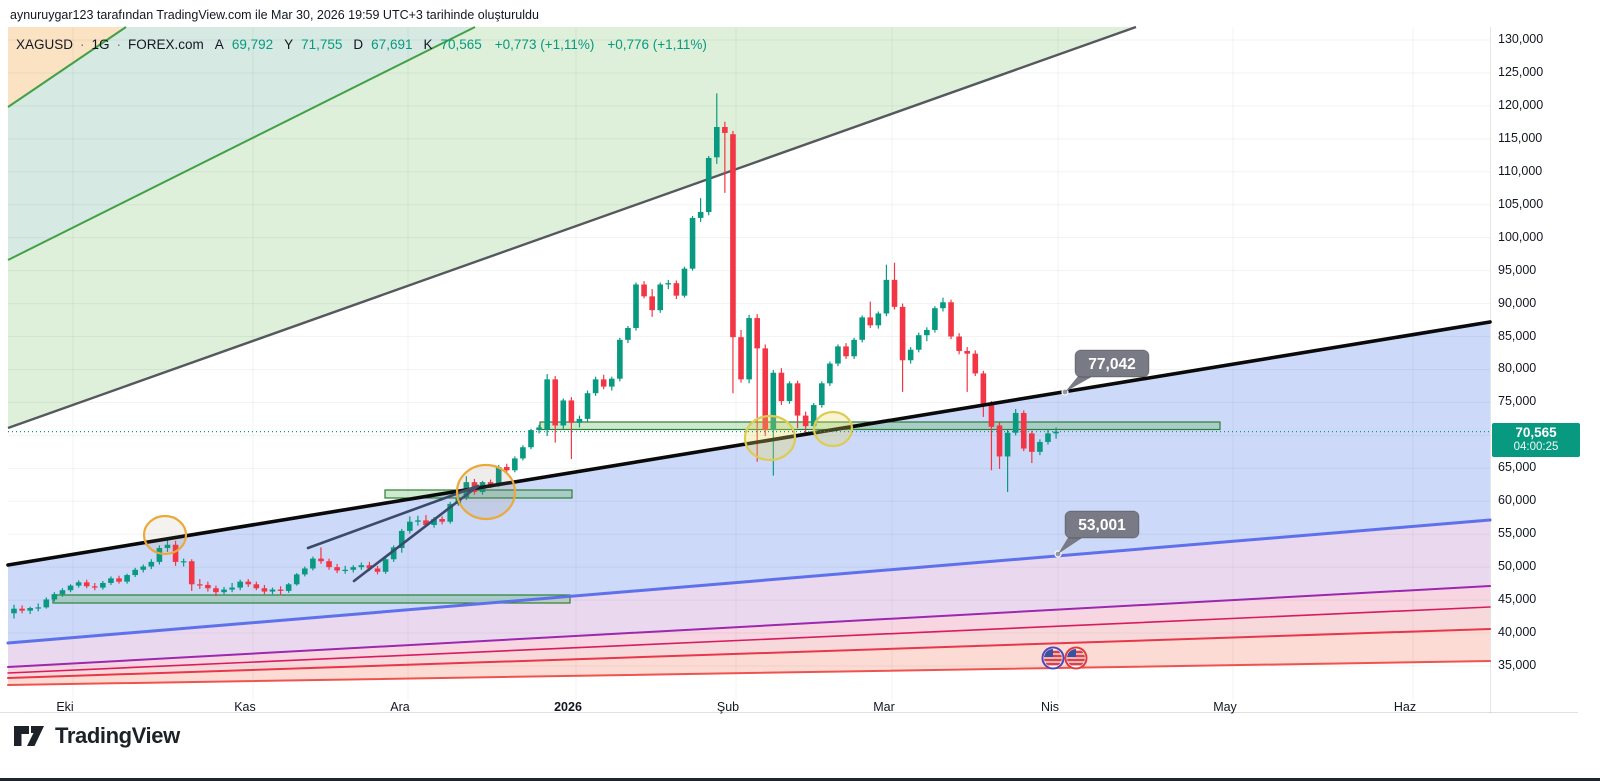 This screenshot has height=781, width=1600. Describe the element at coordinates (166, 44) in the screenshot. I see `symbol-exchange: FOREX.com` at that location.